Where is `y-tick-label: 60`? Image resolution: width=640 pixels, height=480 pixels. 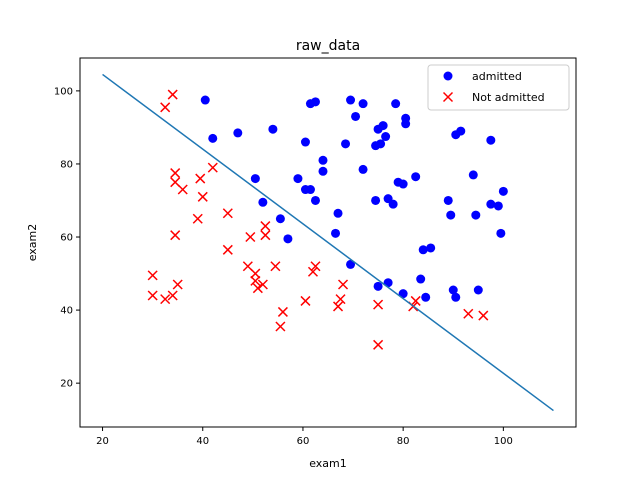 y-tick-label: 60 is located at coordinates (66, 238).